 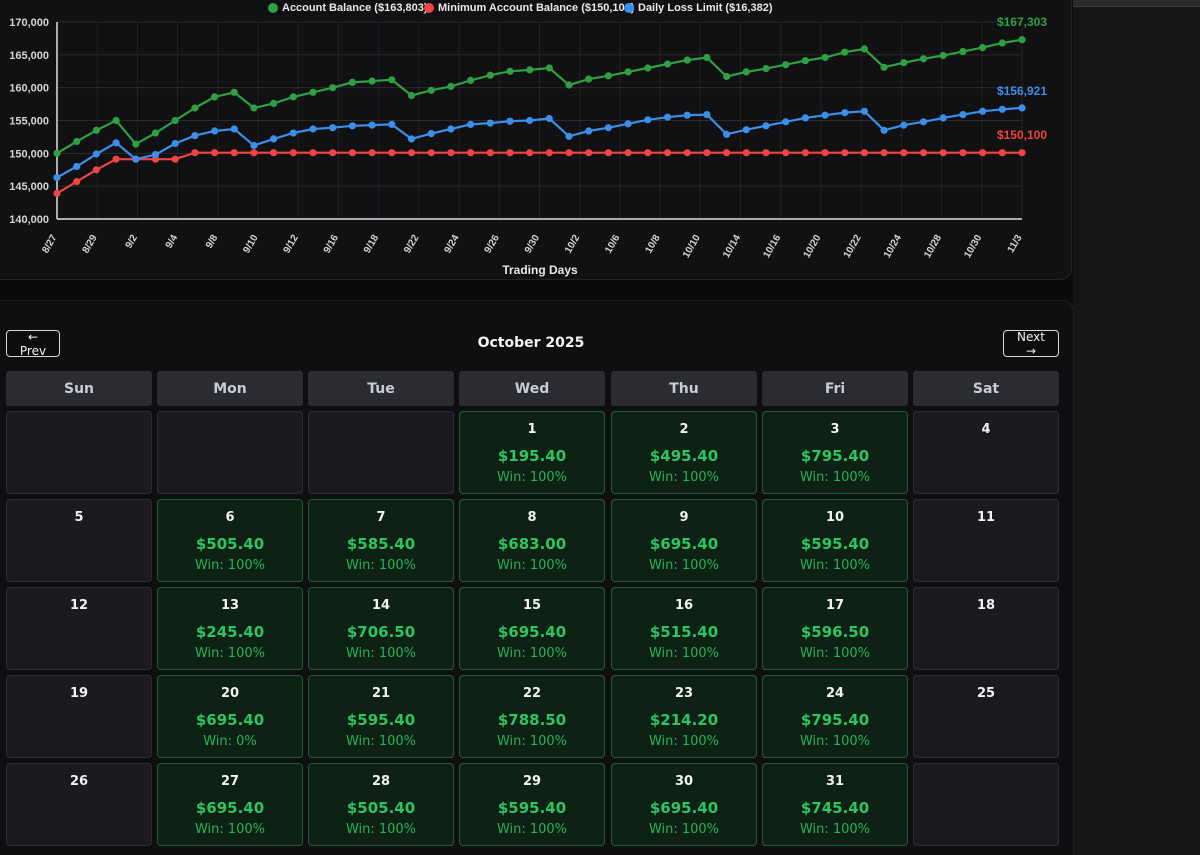 I want to click on calendar-day-trade: 14 $706.50 Win: 100%, so click(x=381, y=628).